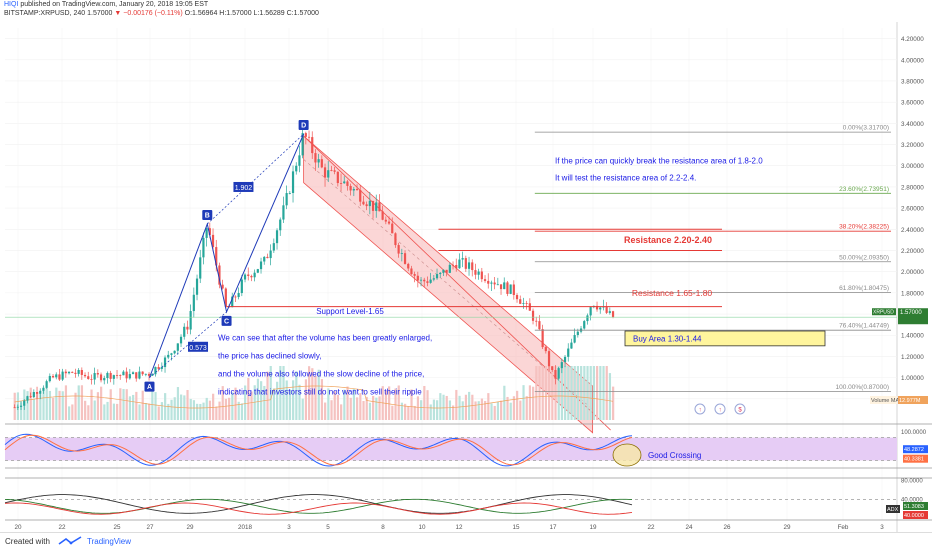  Describe the element at coordinates (190, 527) in the screenshot. I see `x-tick-label: 29` at that location.